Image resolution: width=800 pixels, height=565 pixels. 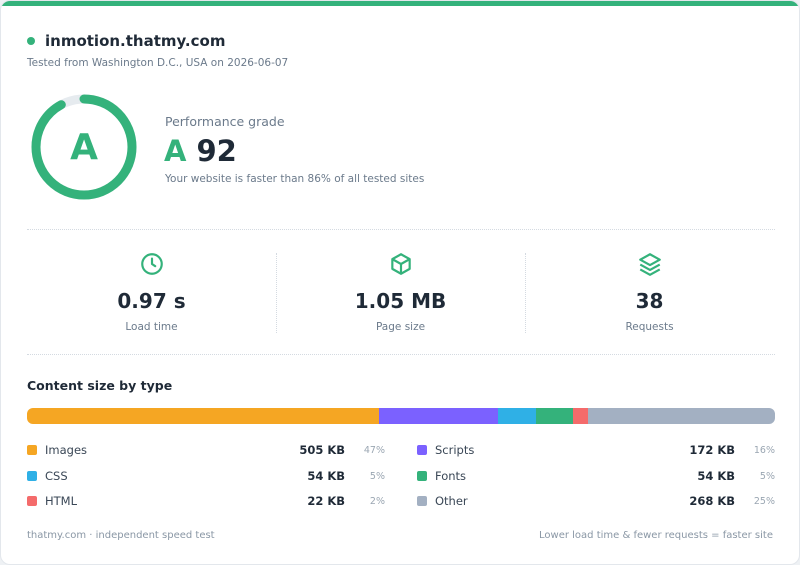 I want to click on bar-segment-images, so click(x=203, y=416).